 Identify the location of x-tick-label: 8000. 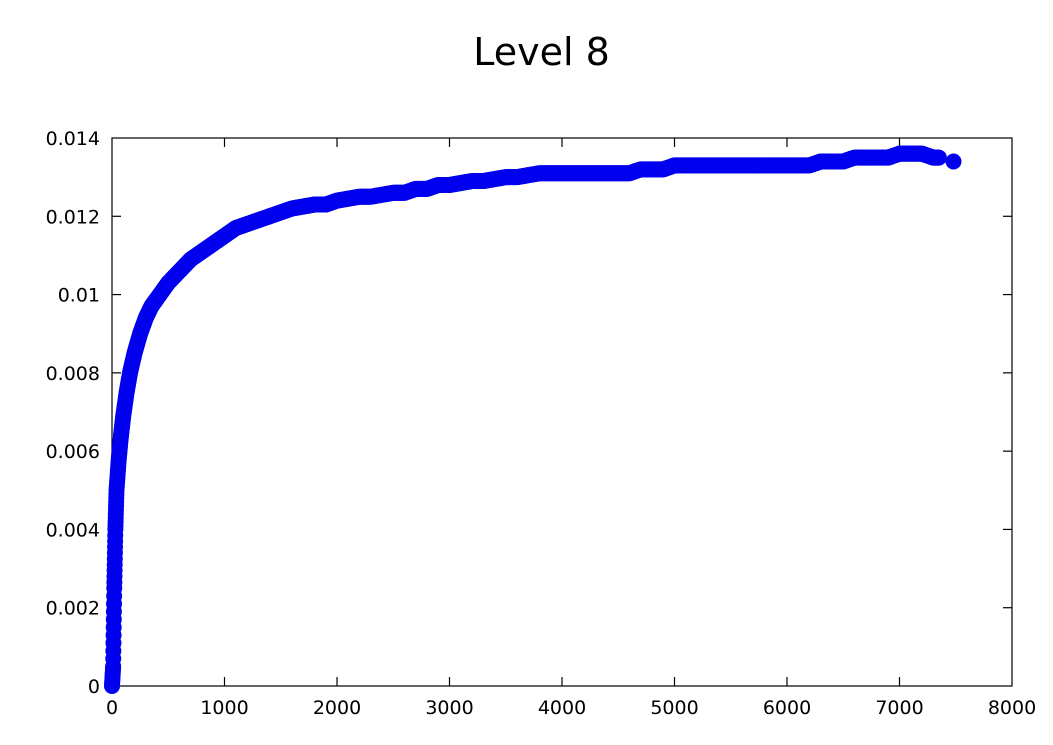
(1012, 708).